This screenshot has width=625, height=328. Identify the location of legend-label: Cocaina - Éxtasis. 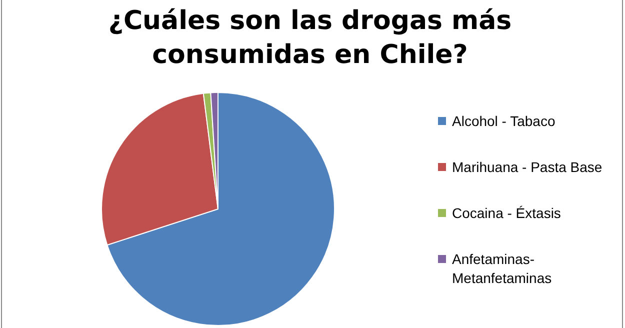
(506, 213).